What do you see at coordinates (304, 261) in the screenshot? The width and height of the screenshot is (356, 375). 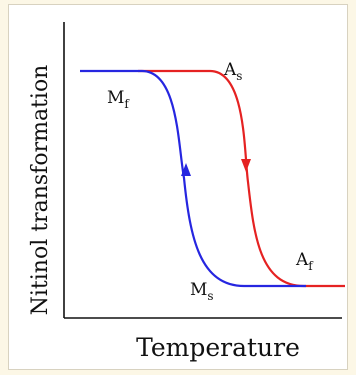 I see `label-af: Af` at bounding box center [304, 261].